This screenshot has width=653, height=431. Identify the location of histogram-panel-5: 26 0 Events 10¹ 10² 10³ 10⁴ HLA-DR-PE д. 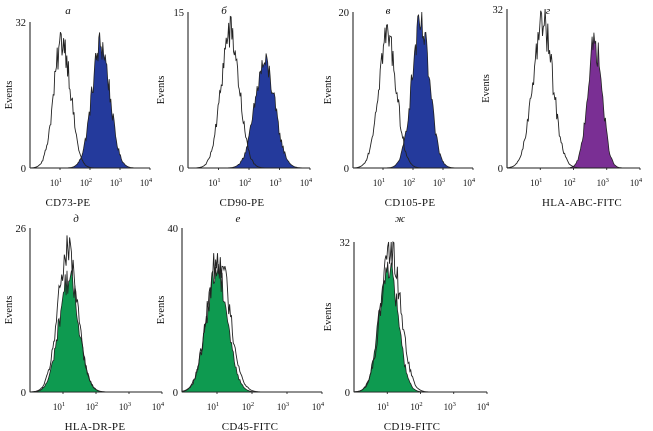
(84, 322).